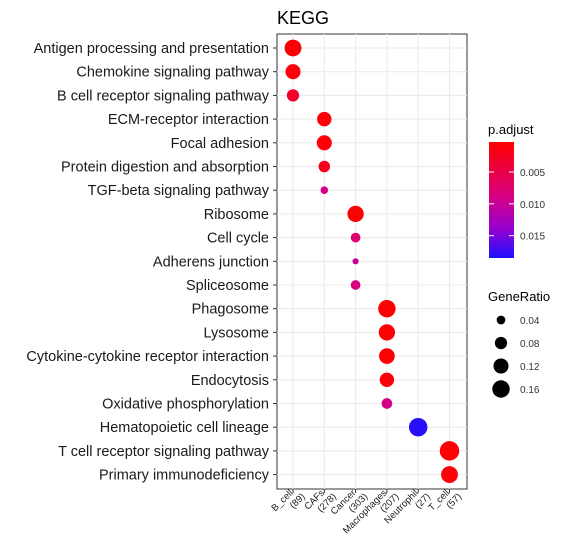  What do you see at coordinates (236, 333) in the screenshot?
I see `y-tick-label: Lysosome` at bounding box center [236, 333].